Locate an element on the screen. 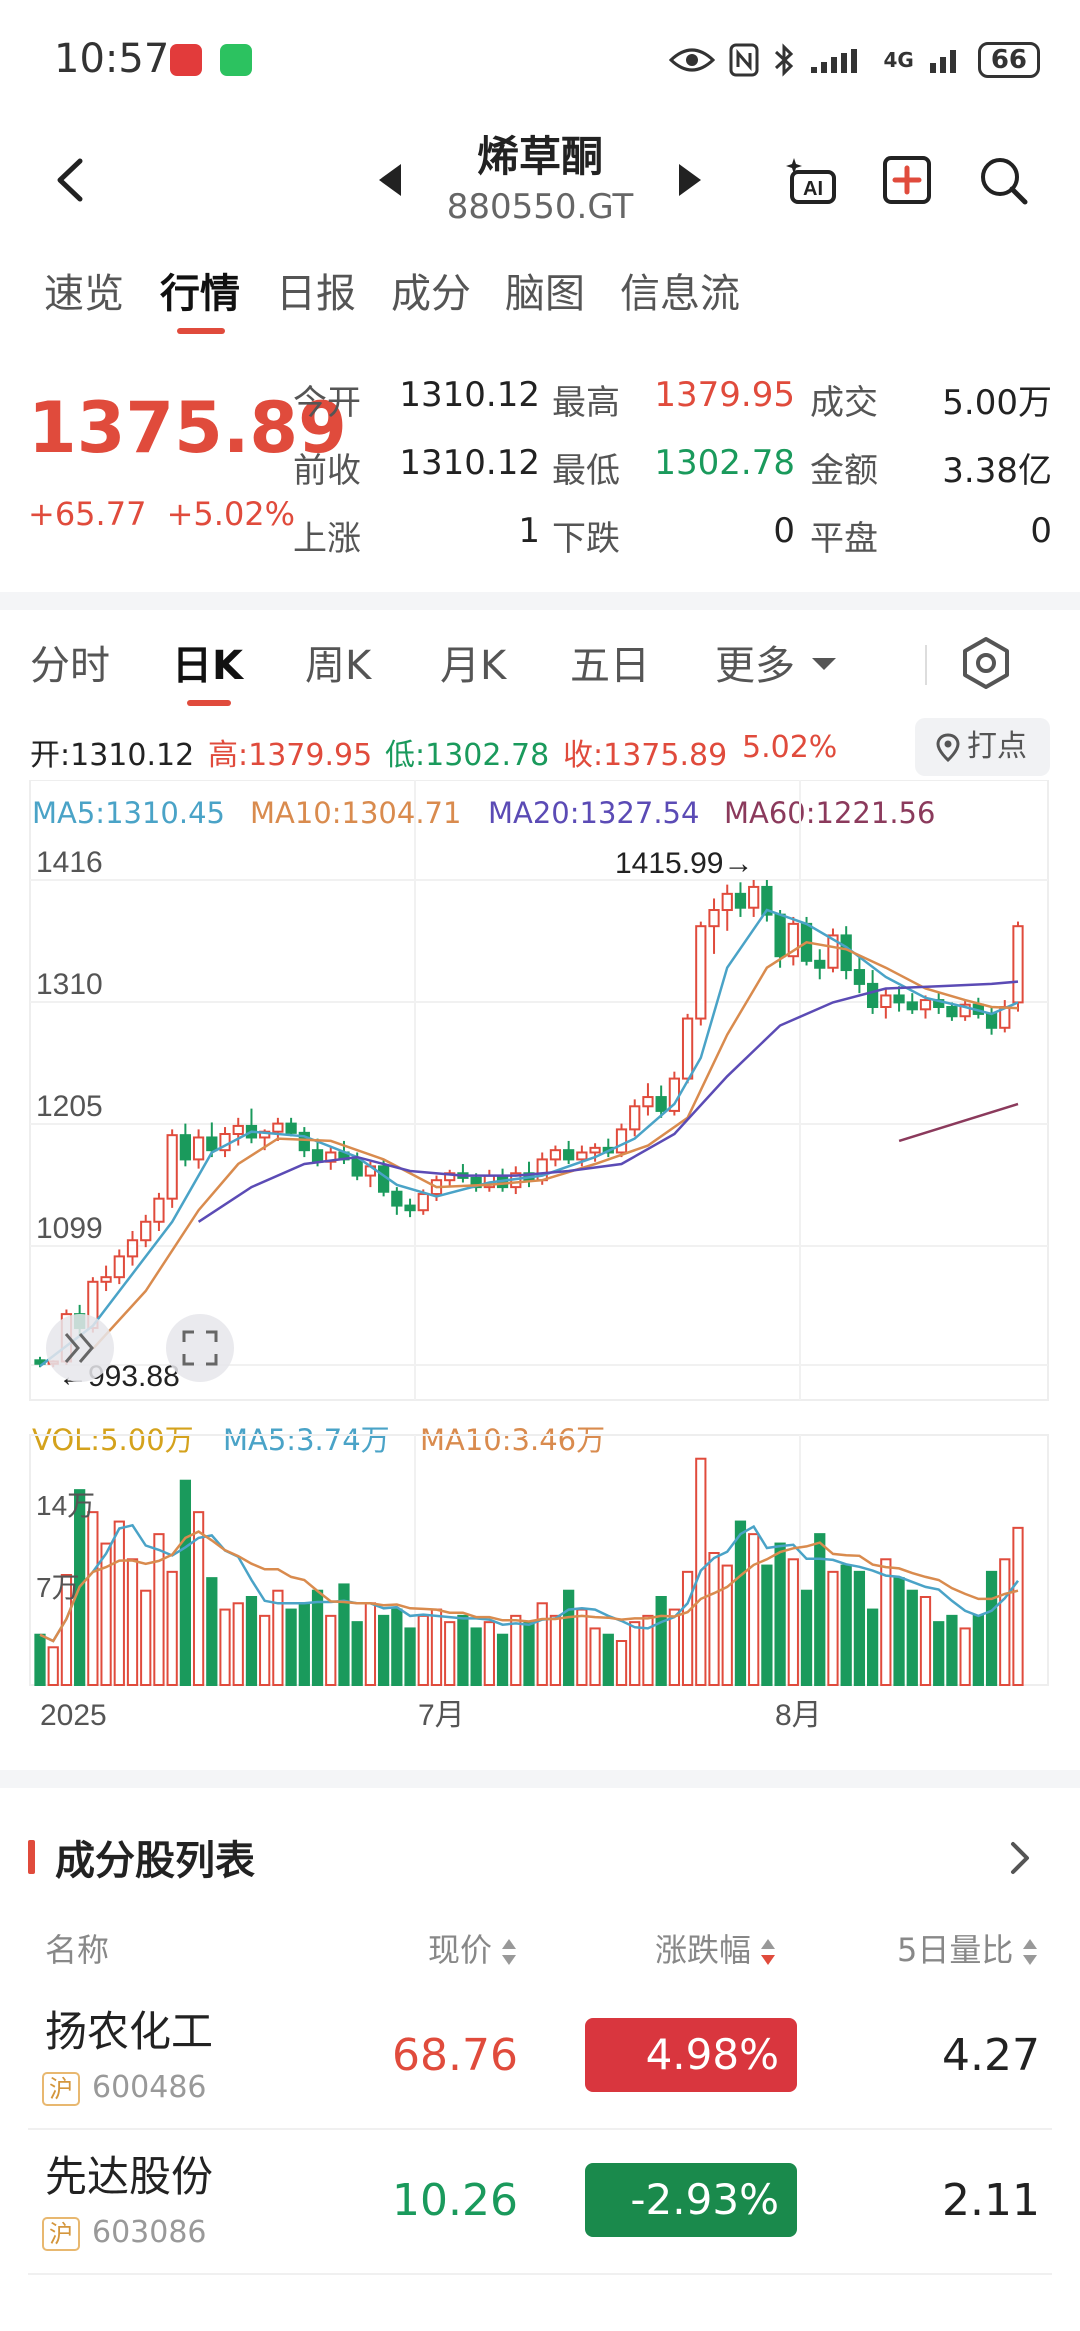  double-chevron-icon is located at coordinates (79, 1348).